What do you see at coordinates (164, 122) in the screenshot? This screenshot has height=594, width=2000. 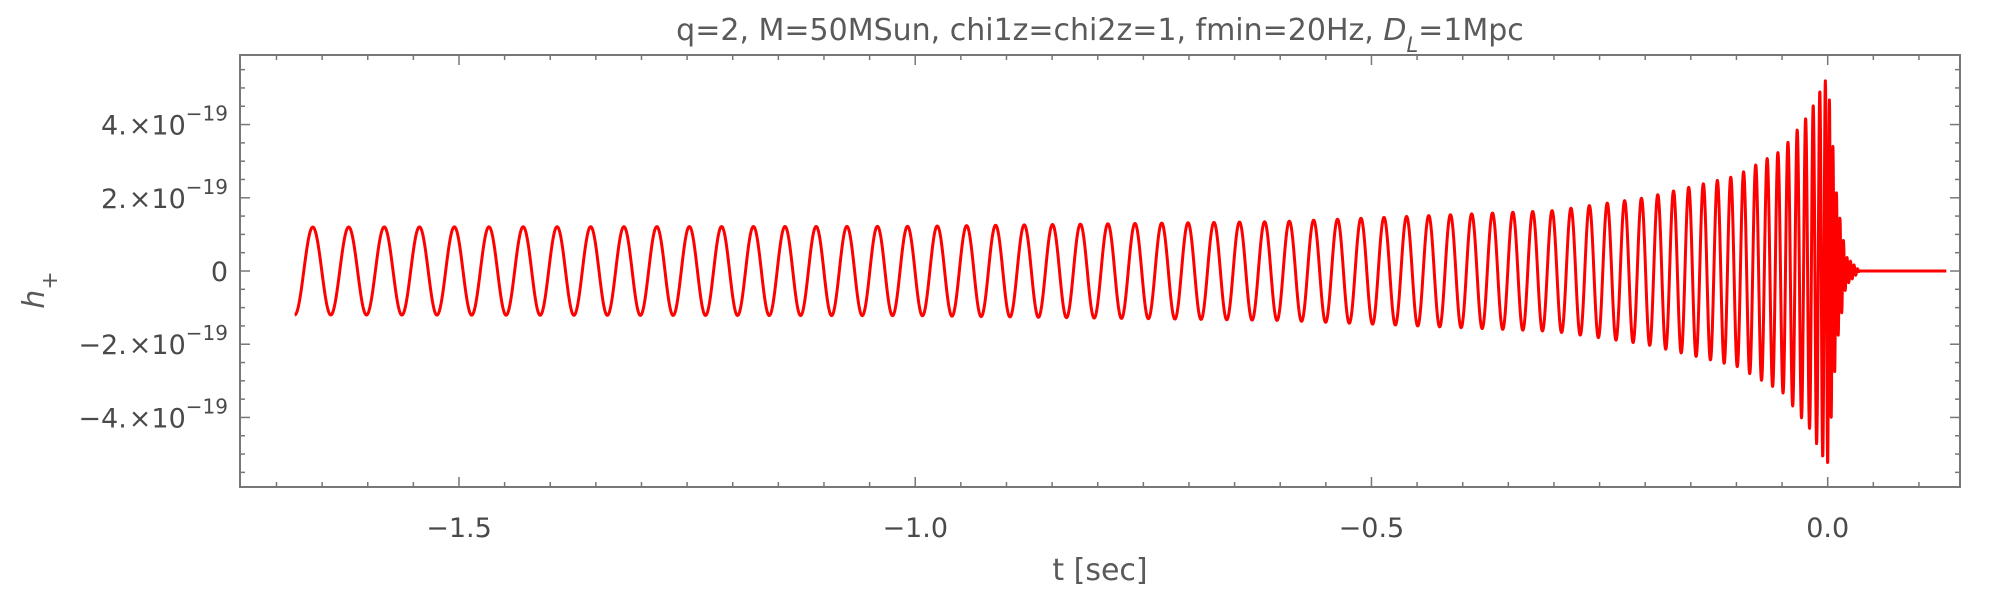 I see `y-tick-label: 4.×10−19` at bounding box center [164, 122].